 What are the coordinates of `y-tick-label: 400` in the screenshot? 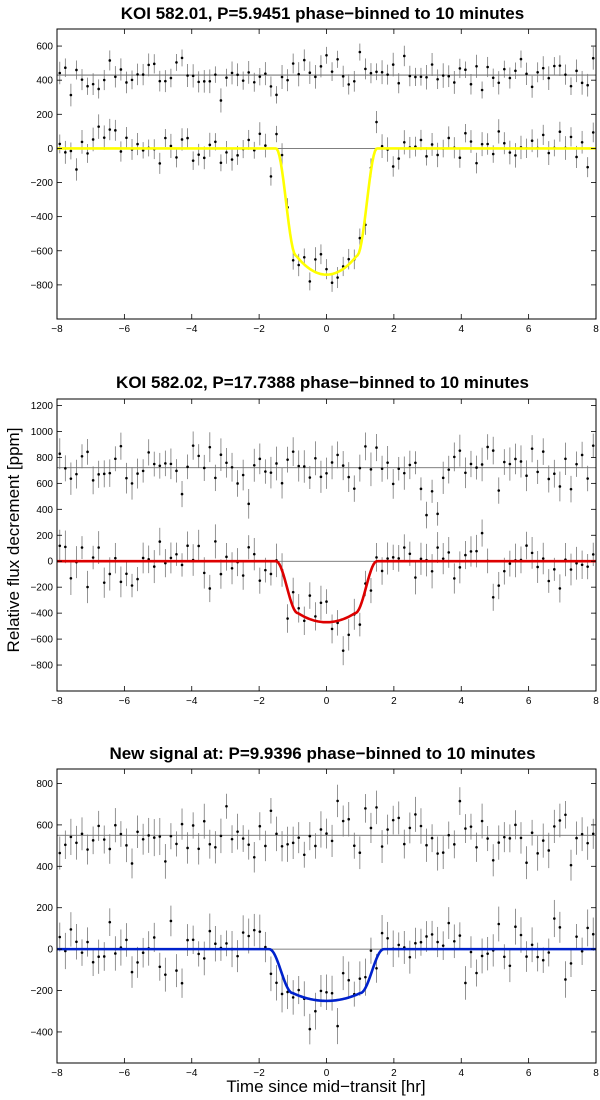 It's located at (44, 81).